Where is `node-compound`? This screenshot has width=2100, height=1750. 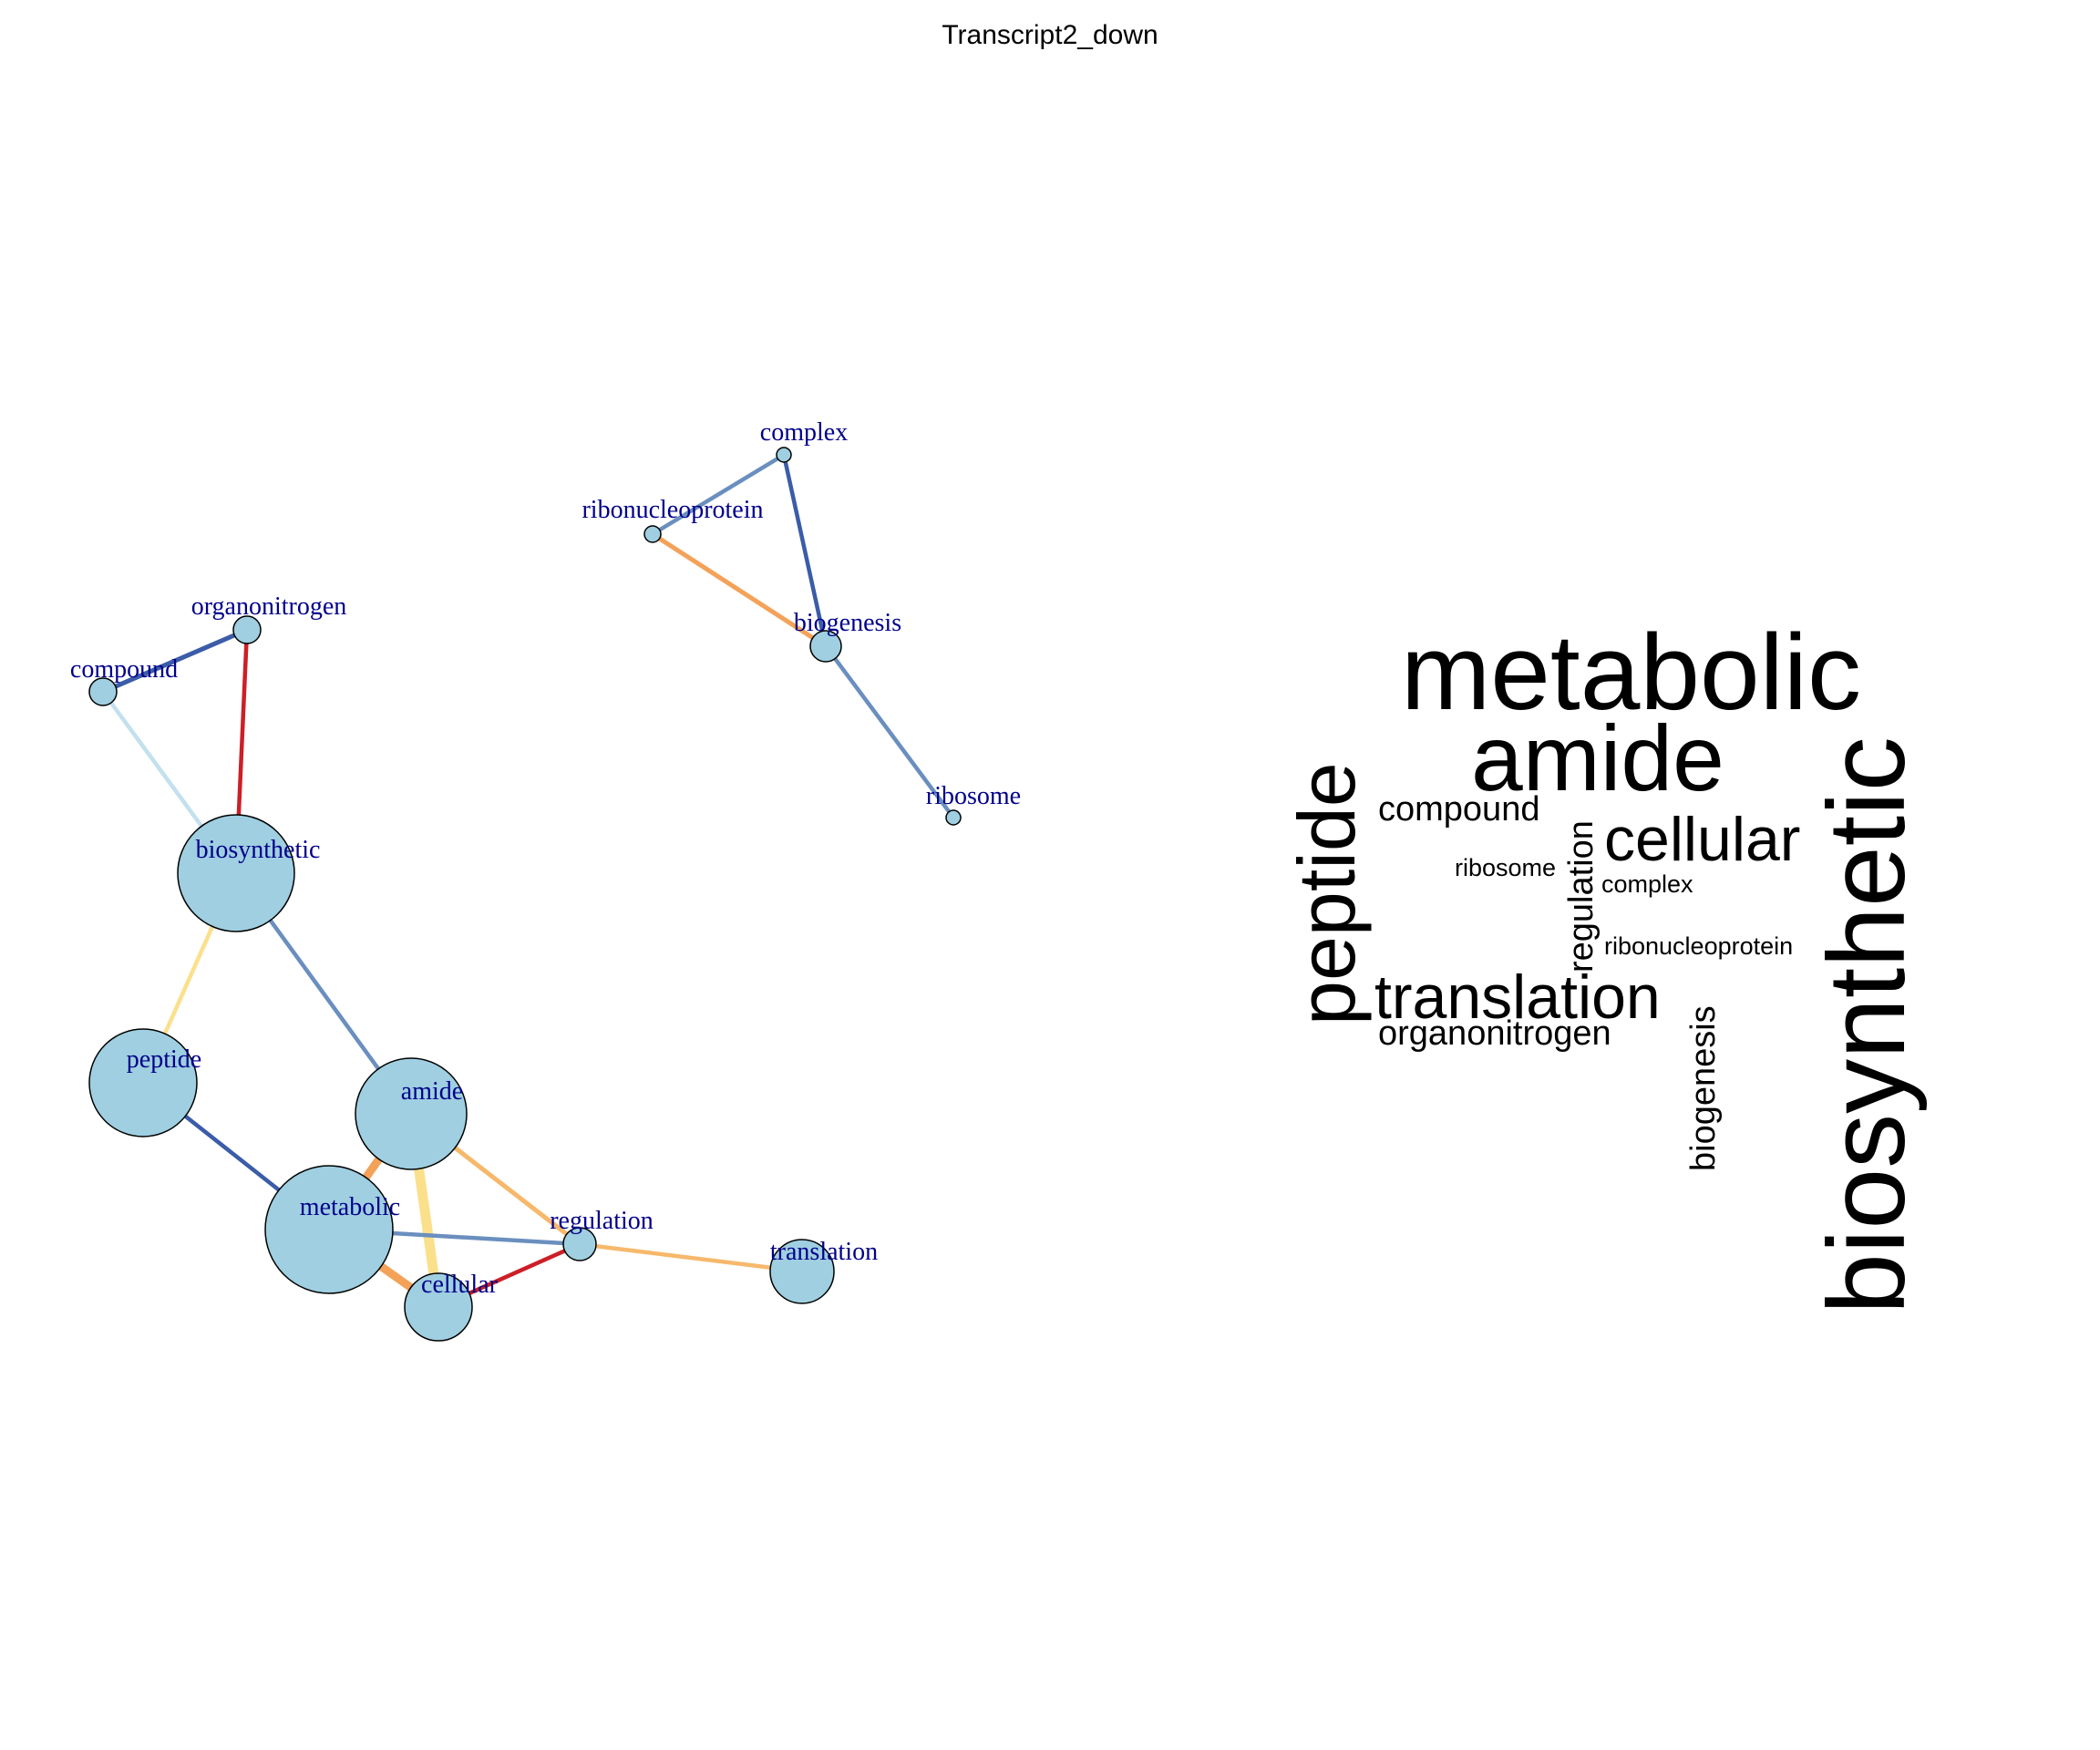 node-compound is located at coordinates (103, 691).